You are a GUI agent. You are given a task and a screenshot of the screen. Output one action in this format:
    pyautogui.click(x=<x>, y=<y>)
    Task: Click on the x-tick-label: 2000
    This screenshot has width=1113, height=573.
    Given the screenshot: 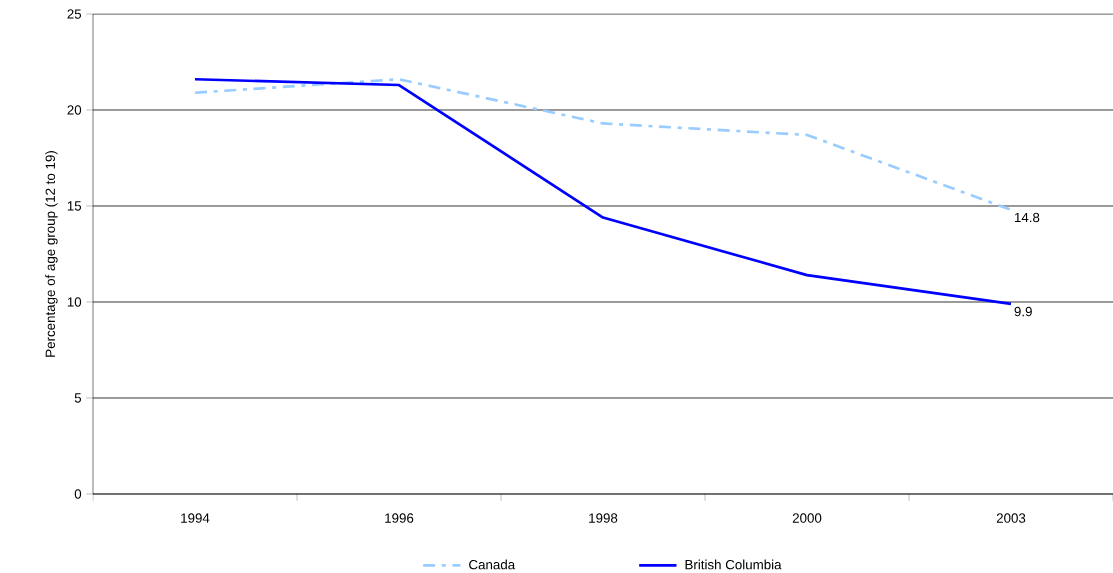 What is the action you would take?
    pyautogui.click(x=807, y=518)
    